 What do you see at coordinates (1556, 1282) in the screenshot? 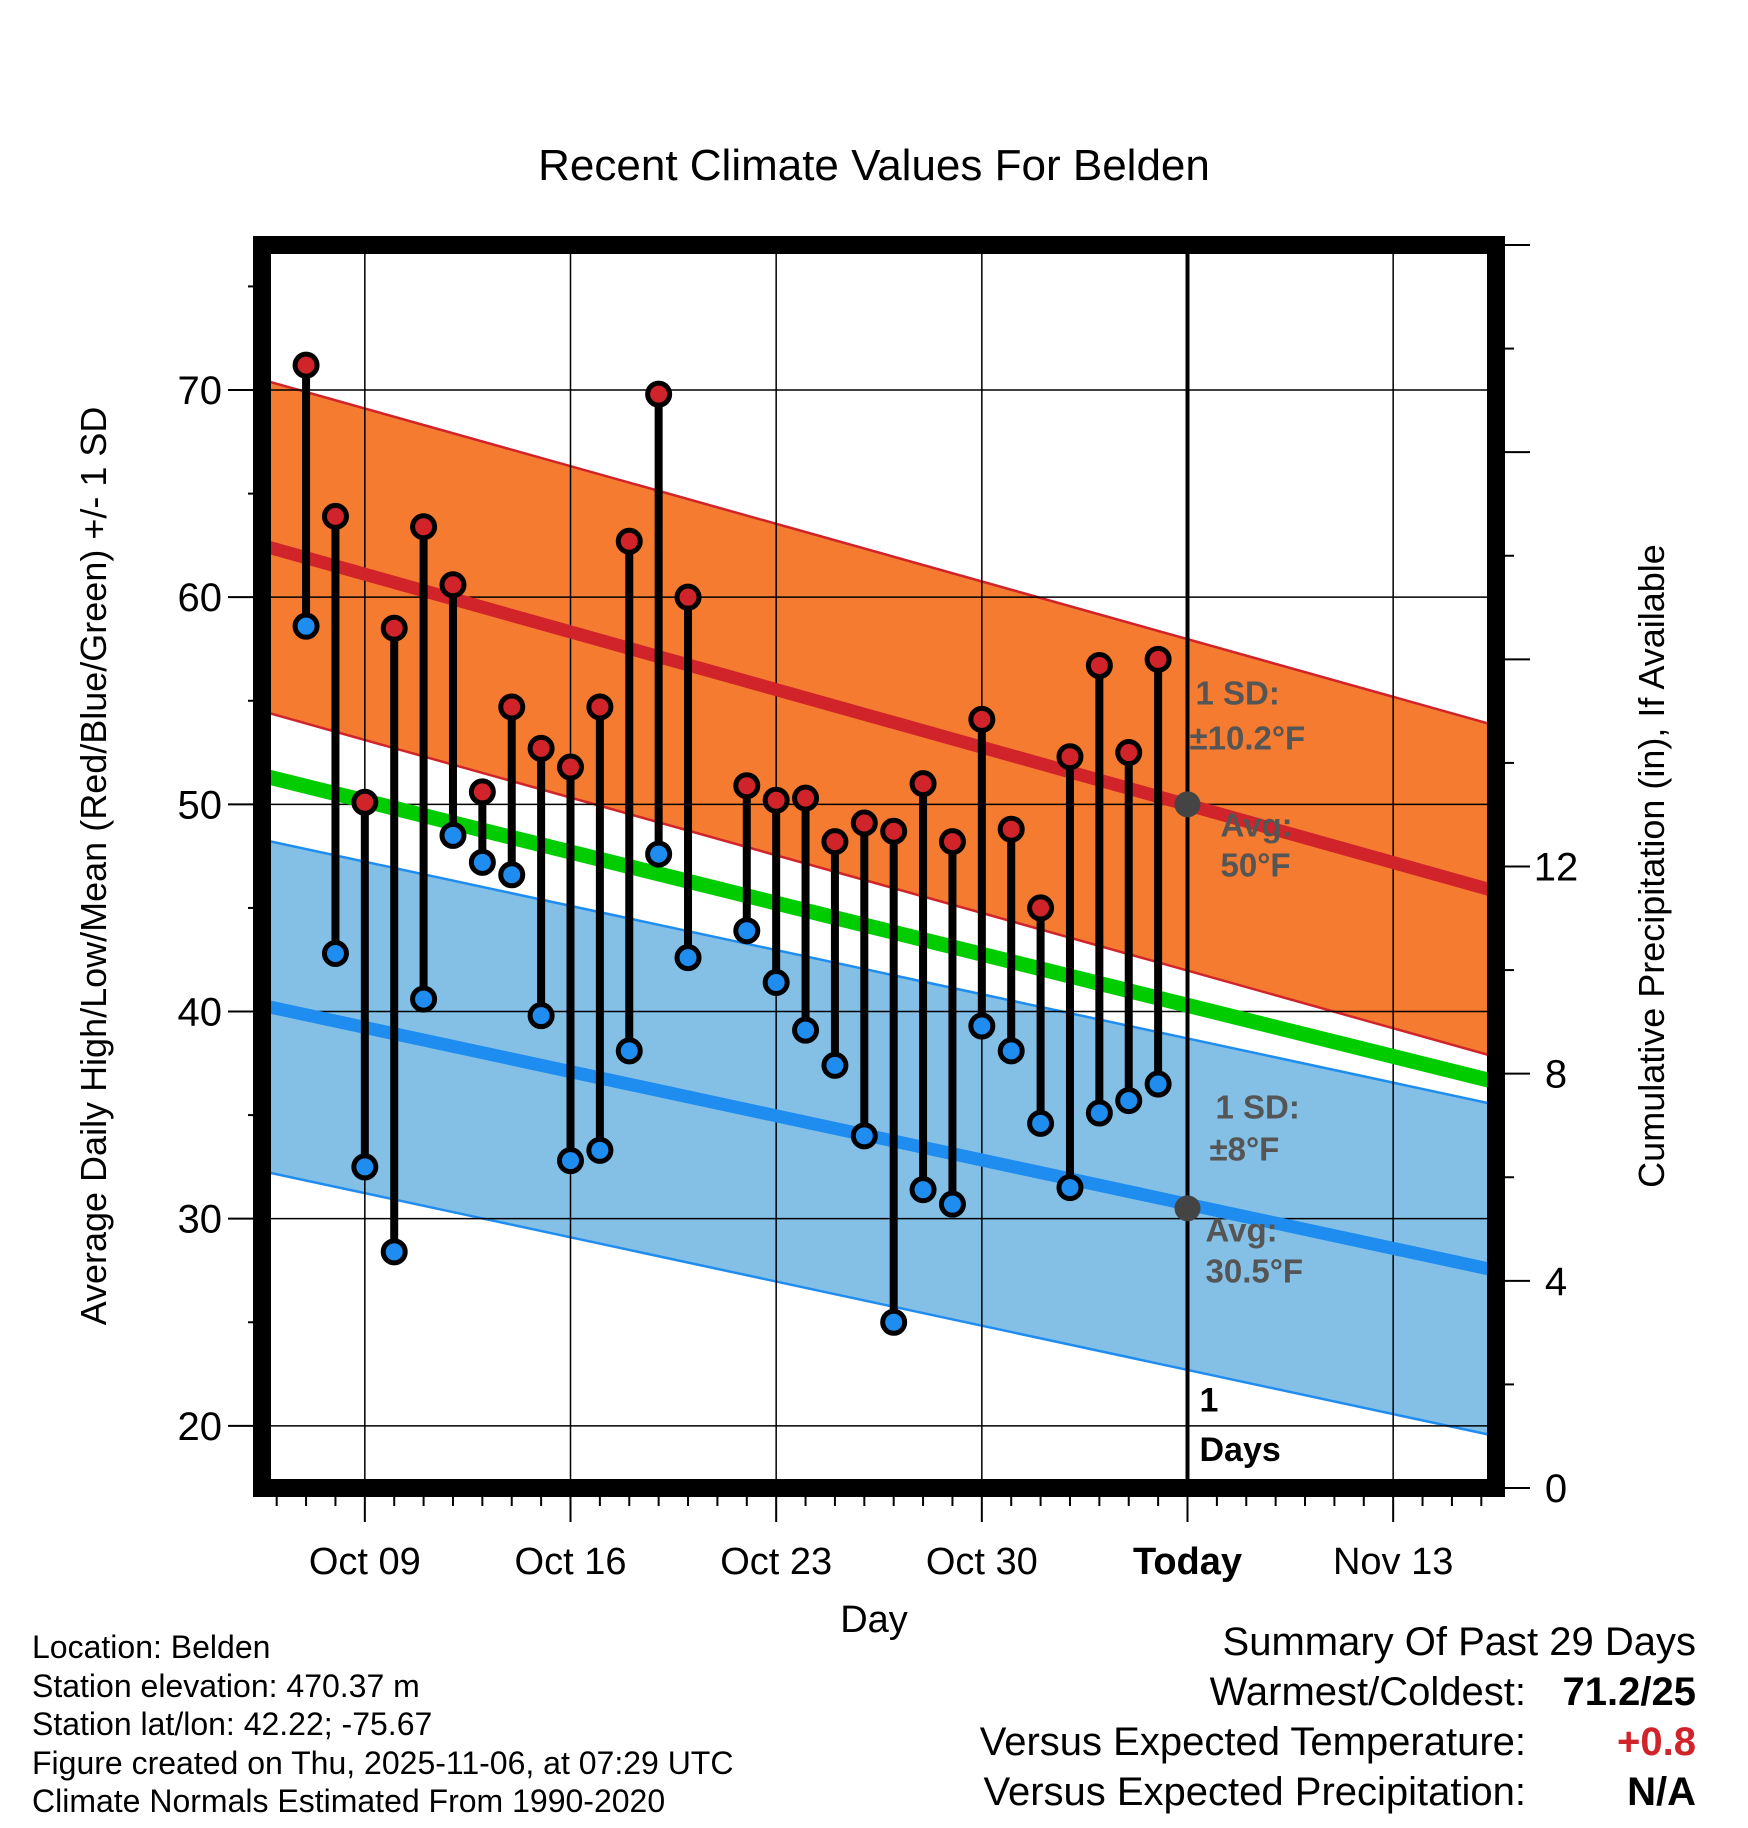
I see `y2-tick-label-4: 4` at bounding box center [1556, 1282].